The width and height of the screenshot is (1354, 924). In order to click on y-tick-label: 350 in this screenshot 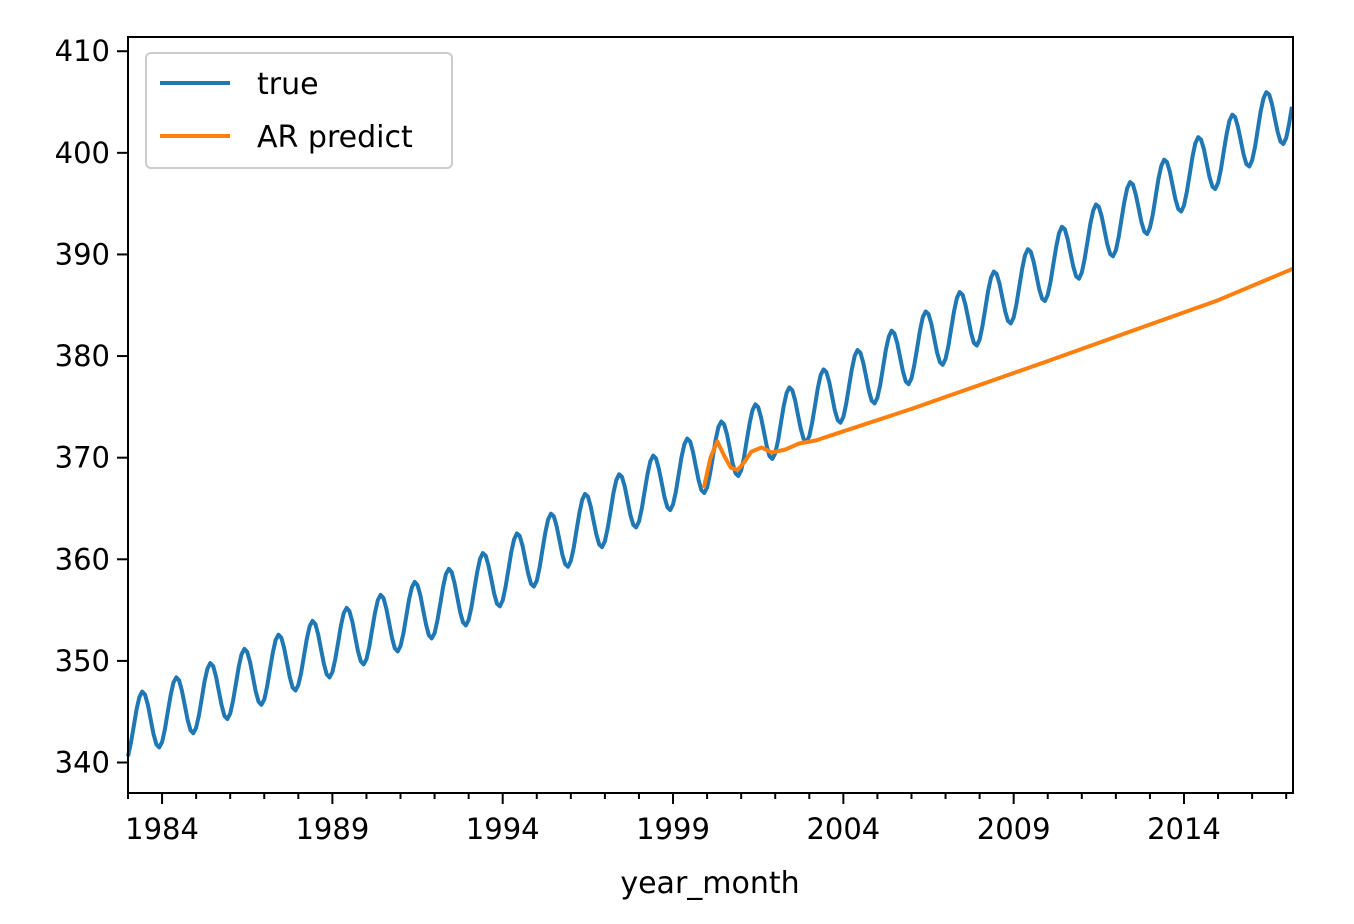, I will do `click(82, 661)`.